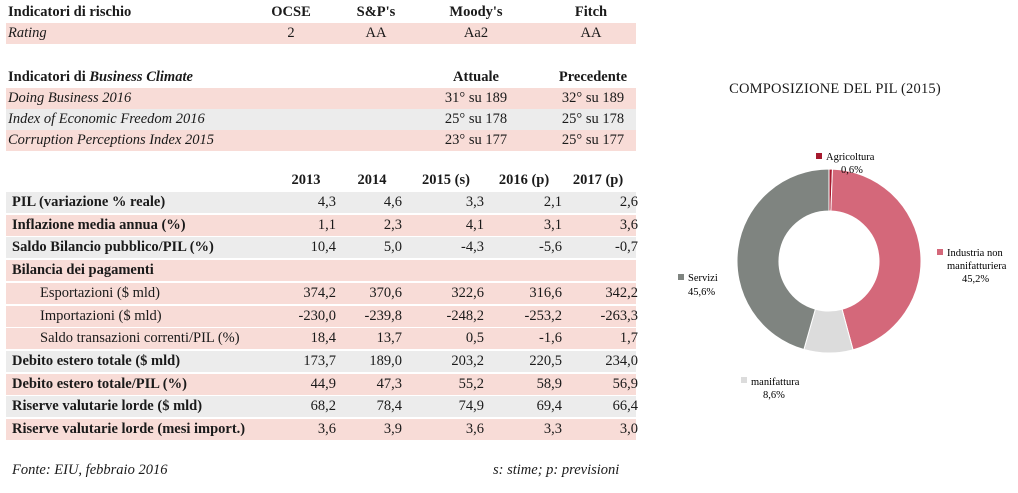 This screenshot has width=1018, height=493. I want to click on business-row-label: Index of Economic Freedom 2016, so click(106, 119).